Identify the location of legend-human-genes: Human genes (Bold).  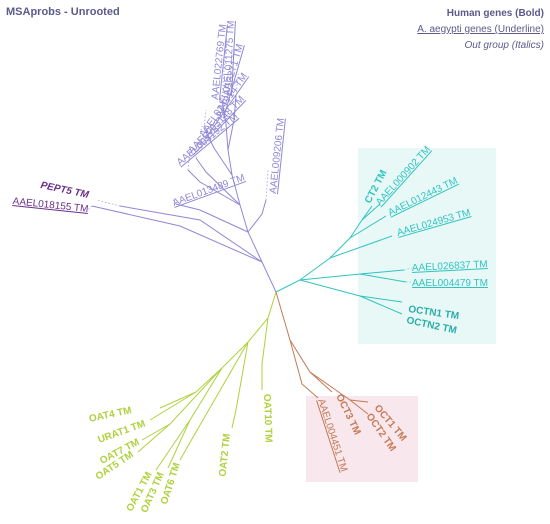
(495, 13).